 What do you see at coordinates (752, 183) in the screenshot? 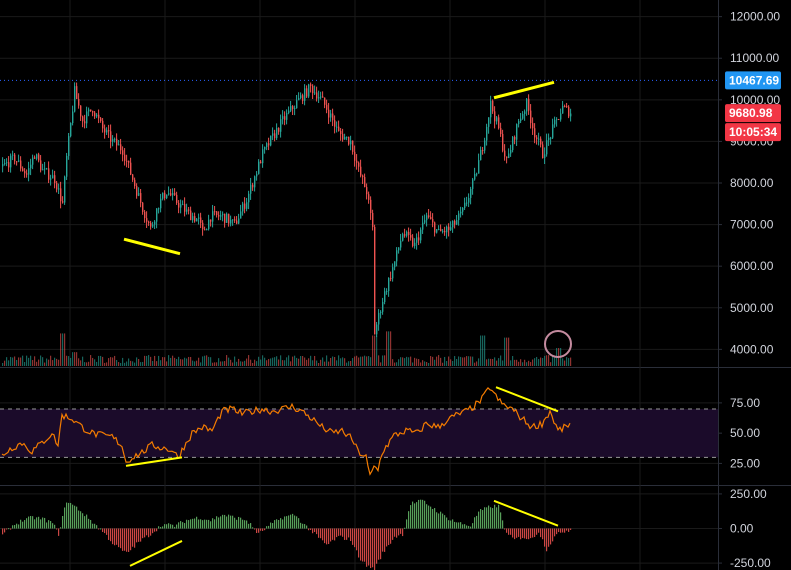
I see `y-tick-label: 8000.00` at bounding box center [752, 183].